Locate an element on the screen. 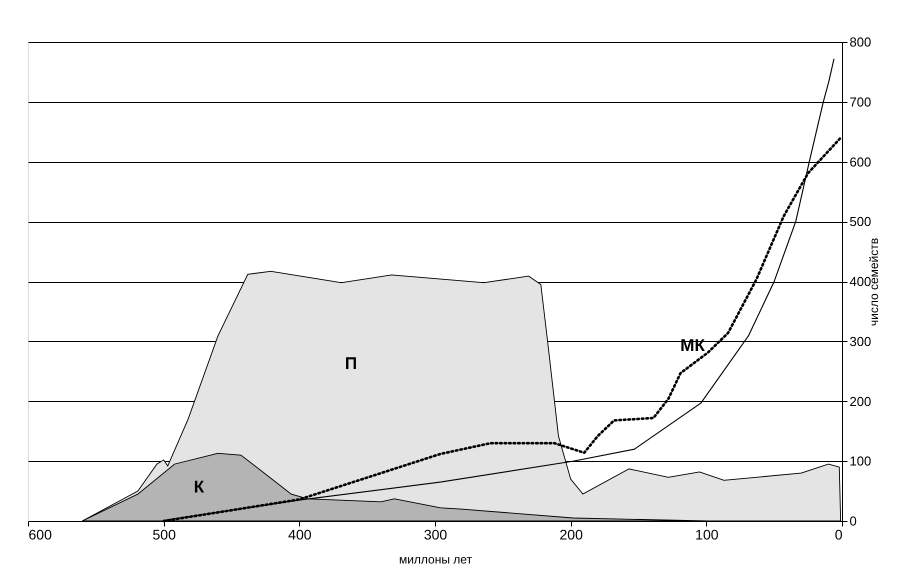 The image size is (913, 587). annotation: К is located at coordinates (199, 486).